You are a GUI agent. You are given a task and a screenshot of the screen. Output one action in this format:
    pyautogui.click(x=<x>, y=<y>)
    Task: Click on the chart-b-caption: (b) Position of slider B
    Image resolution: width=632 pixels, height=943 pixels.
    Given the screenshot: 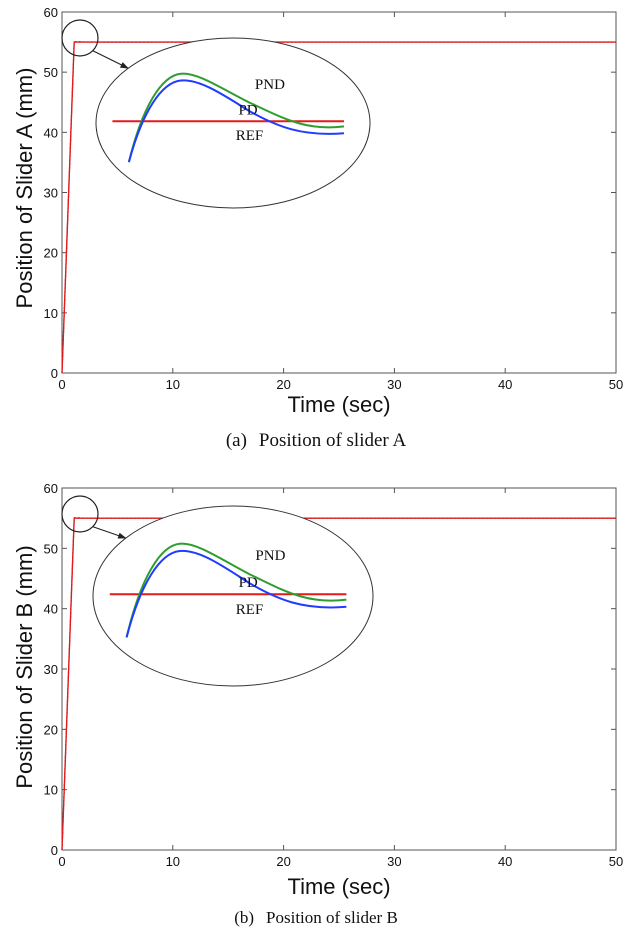 What is the action you would take?
    pyautogui.click(x=316, y=918)
    